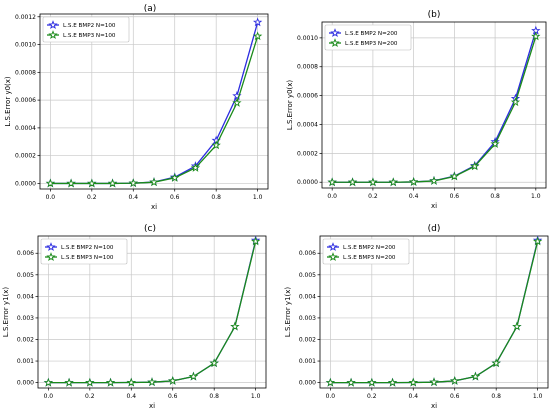 The image size is (550, 417). What do you see at coordinates (25, 128) in the screenshot?
I see `y-tick-label: 0.0004` at bounding box center [25, 128].